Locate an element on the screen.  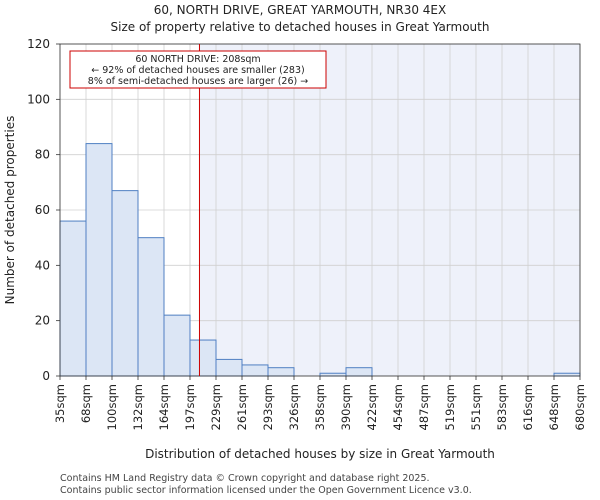
y-tick-label: 0 is located at coordinates (46, 376).